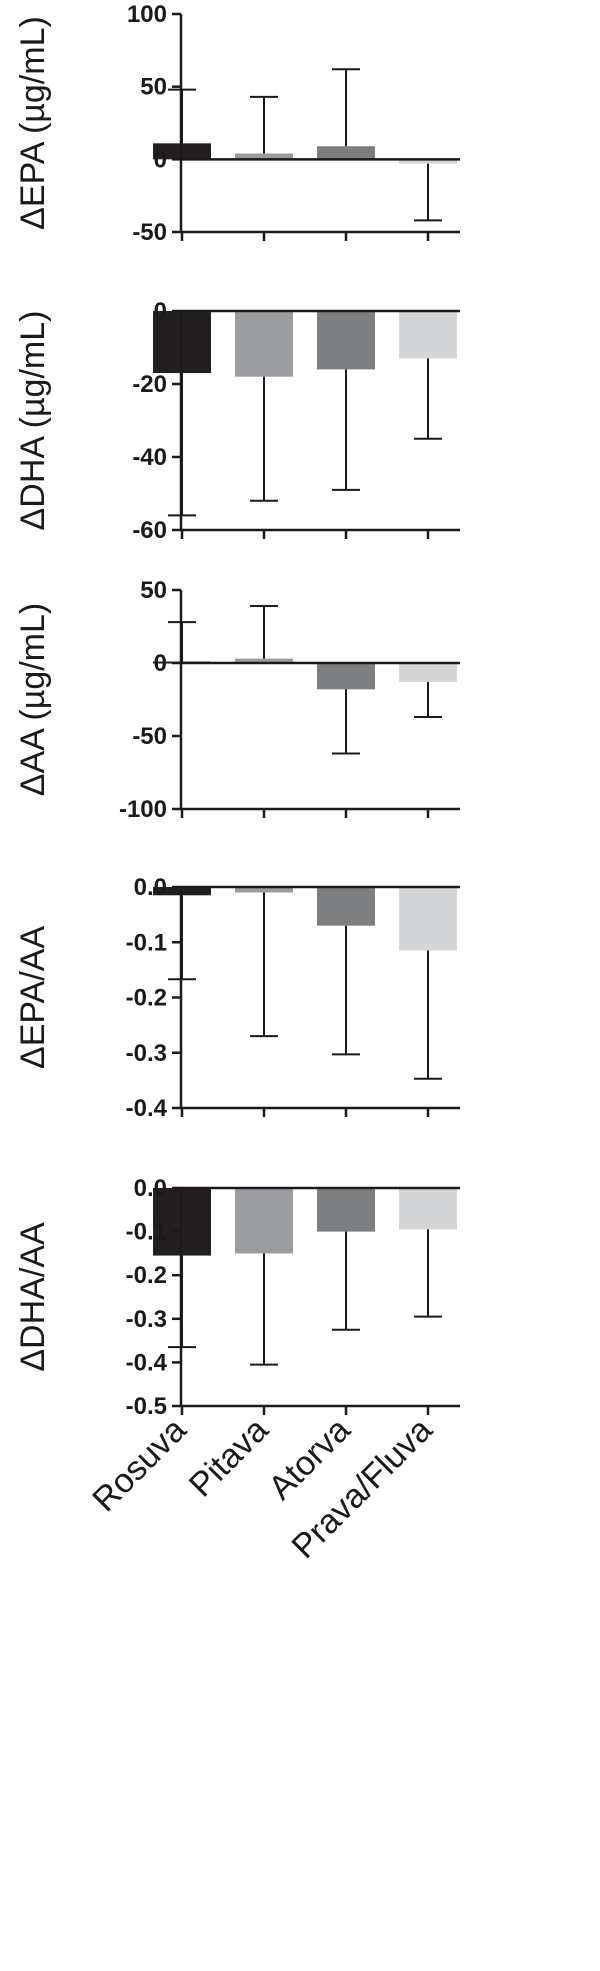 The image size is (600, 1971). What do you see at coordinates (237, 421) in the screenshot?
I see `chart-panel-2: -60 -40 -20 0 ΔDHA (µg/mL)` at bounding box center [237, 421].